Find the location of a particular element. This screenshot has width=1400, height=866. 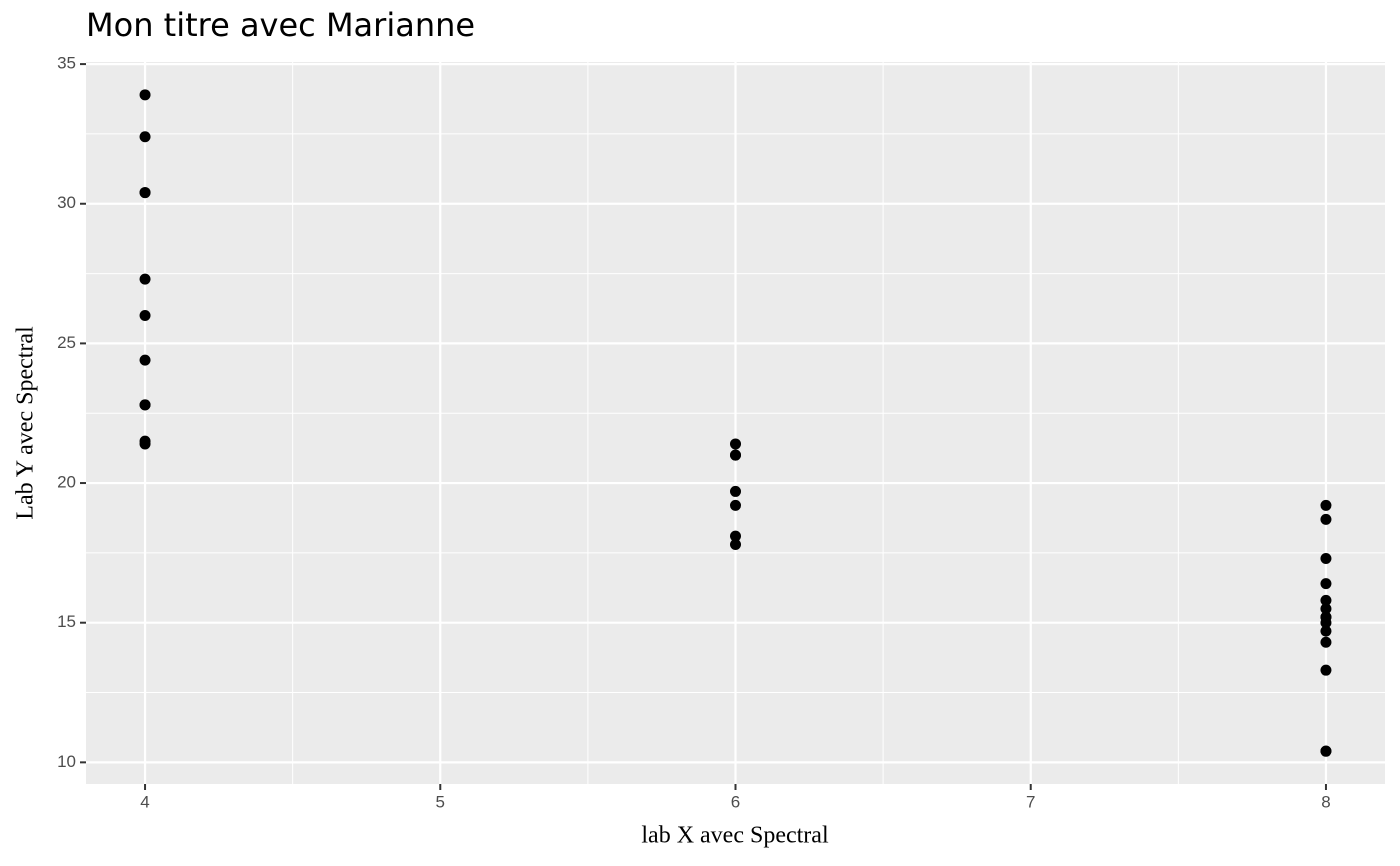

y-tick-label: 10 is located at coordinates (66, 761).